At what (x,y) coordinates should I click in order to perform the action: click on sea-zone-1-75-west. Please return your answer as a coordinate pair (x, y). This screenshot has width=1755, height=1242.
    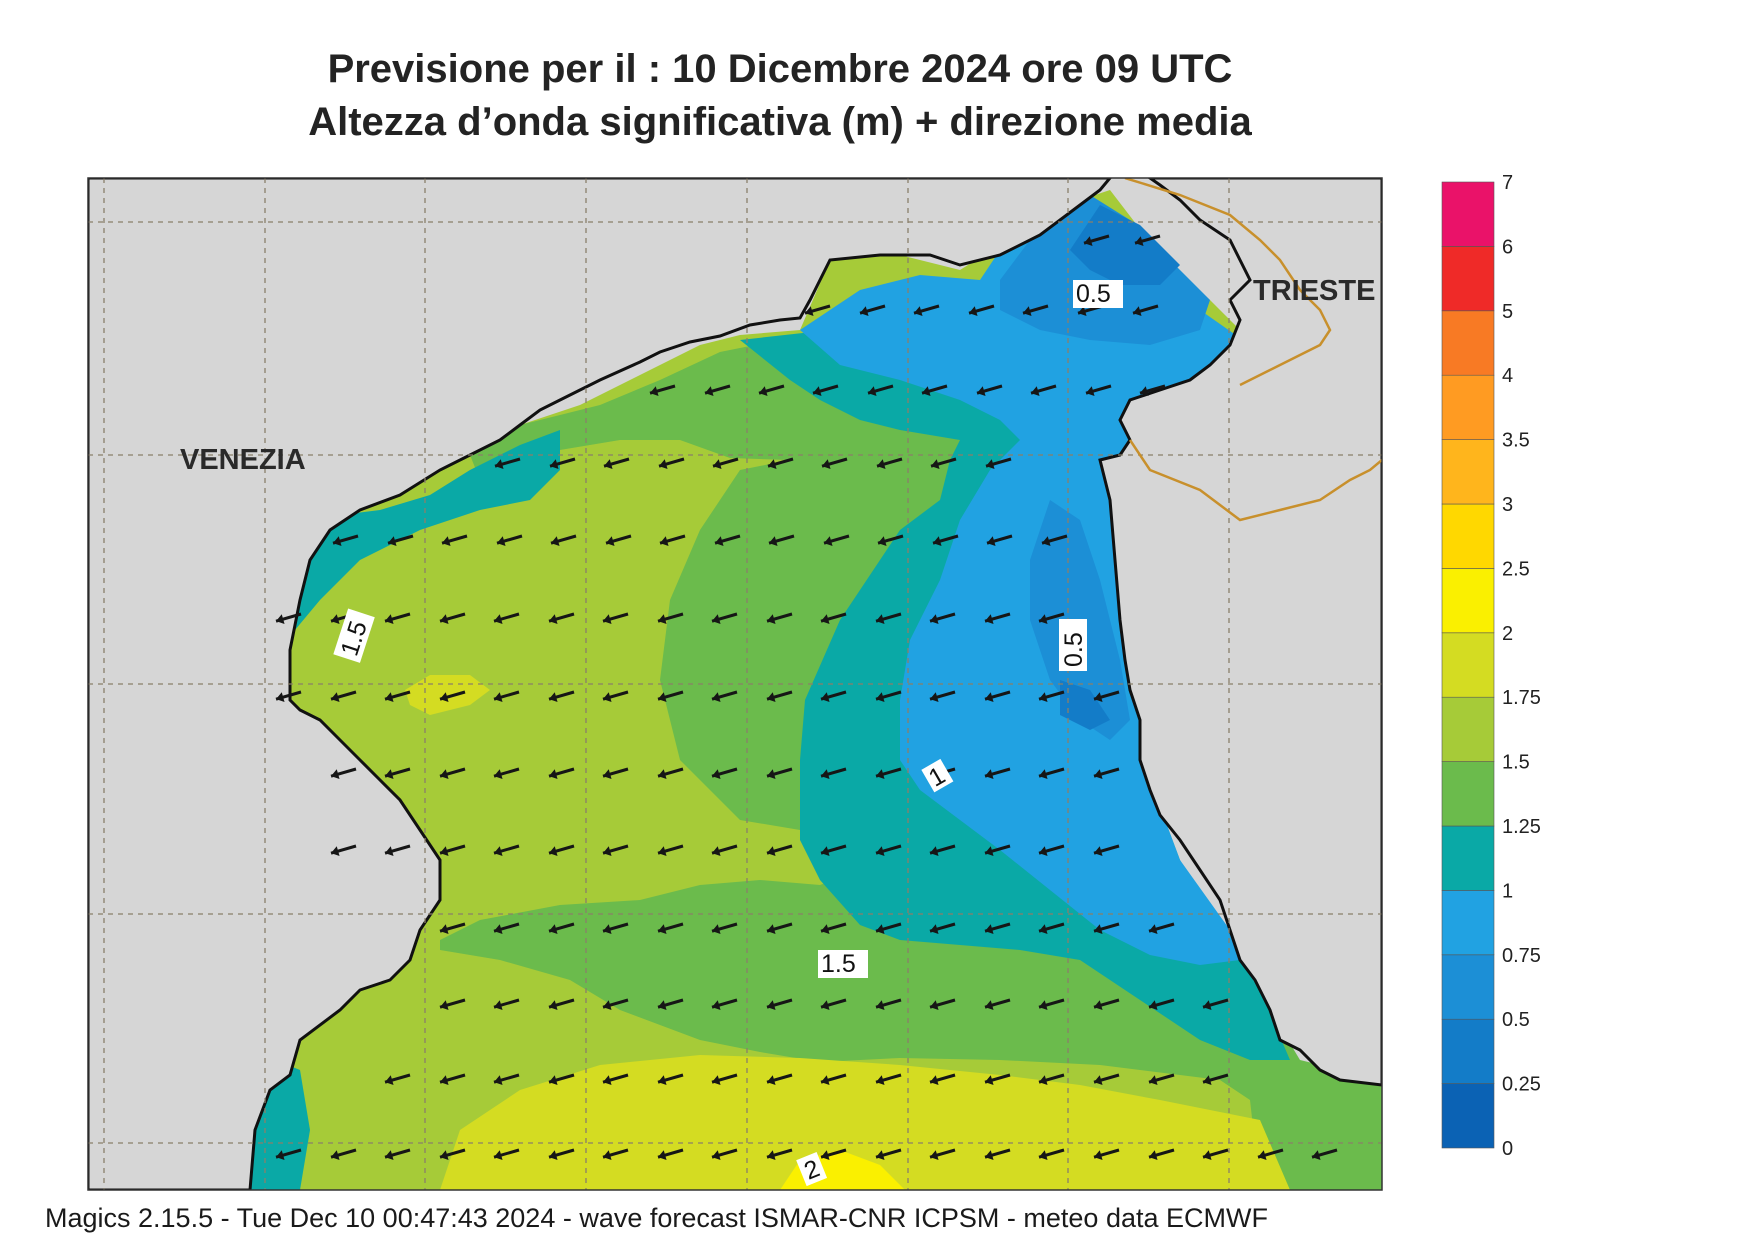
    Looking at the image, I should click on (447, 695).